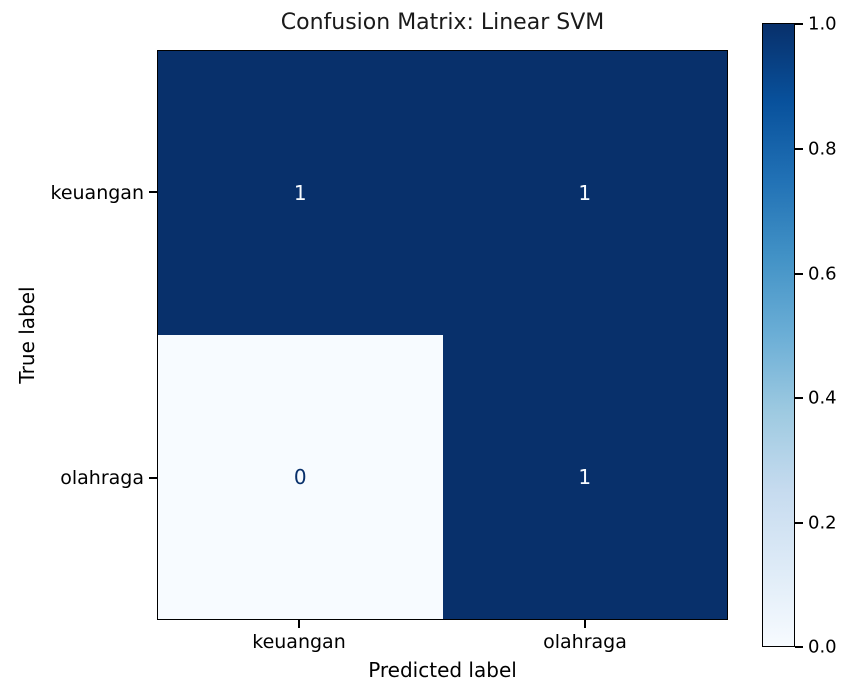  I want to click on matrix-cell-true-olahraga-pred-keuangan: 0, so click(300, 477).